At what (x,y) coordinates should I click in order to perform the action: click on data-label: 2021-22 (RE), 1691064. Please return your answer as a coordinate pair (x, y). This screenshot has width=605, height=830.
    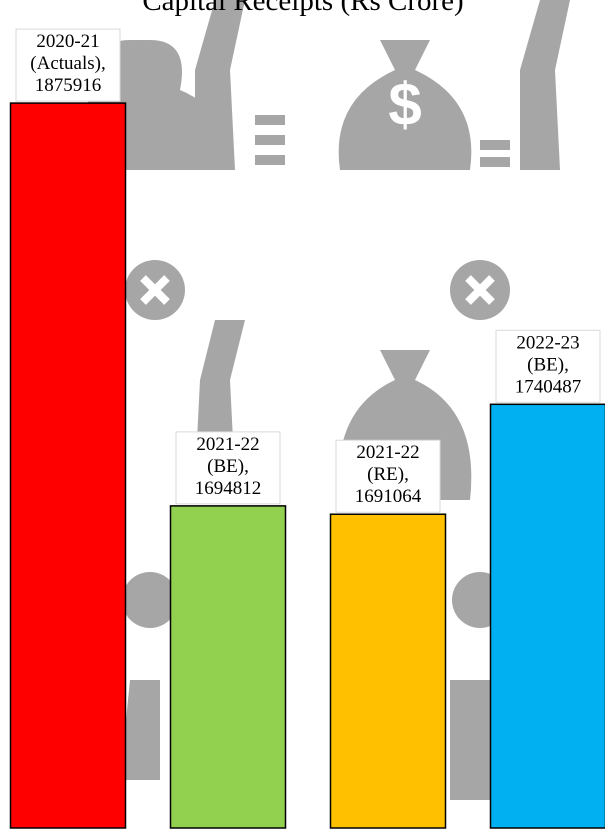
    Looking at the image, I should click on (388, 474).